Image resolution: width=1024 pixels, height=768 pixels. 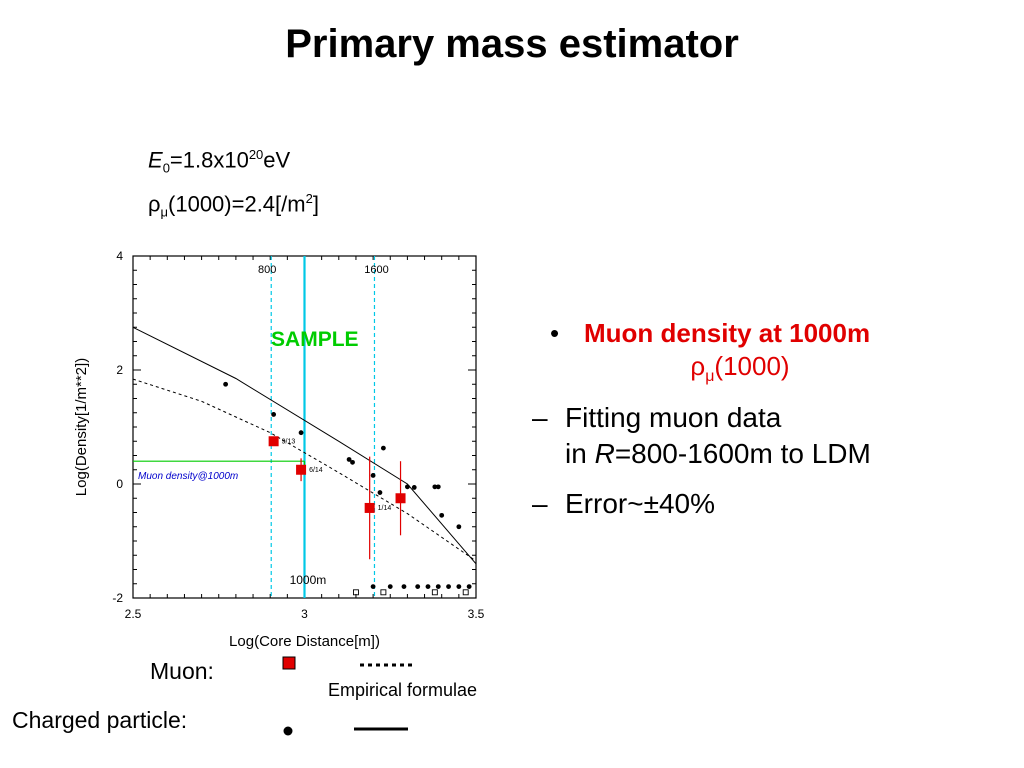 I want to click on core-1000m-label: 1000m, so click(x=308, y=580).